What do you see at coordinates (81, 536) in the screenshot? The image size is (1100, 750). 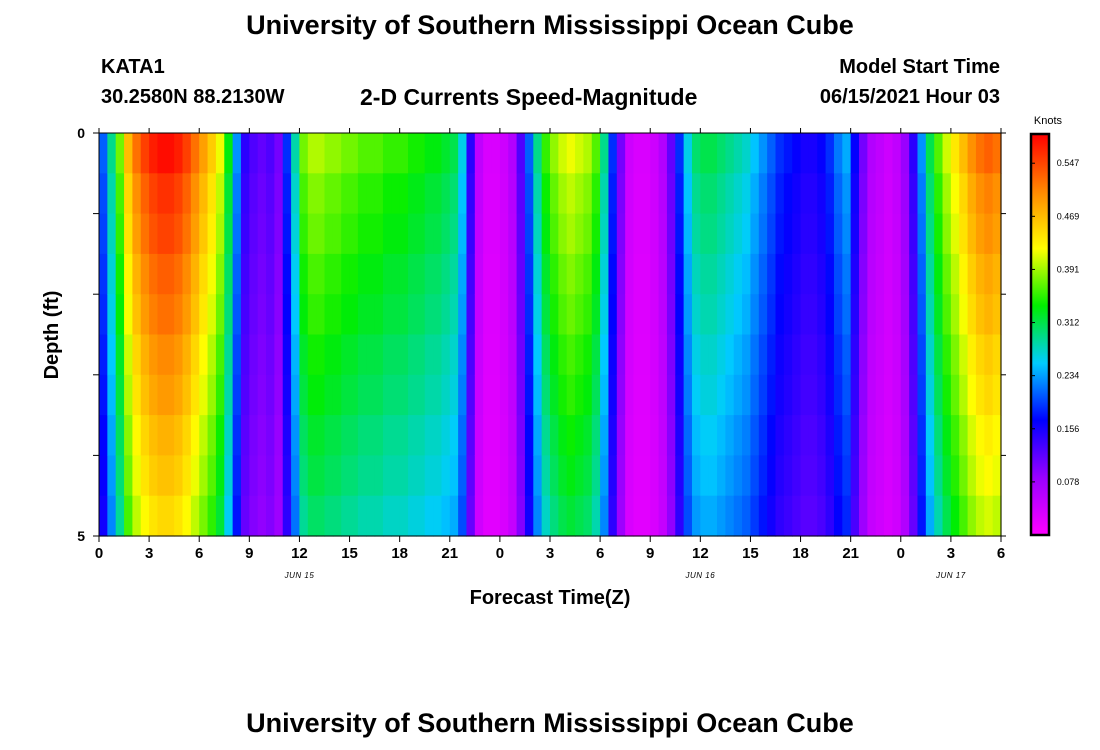 I see `y-tick-label: 5` at bounding box center [81, 536].